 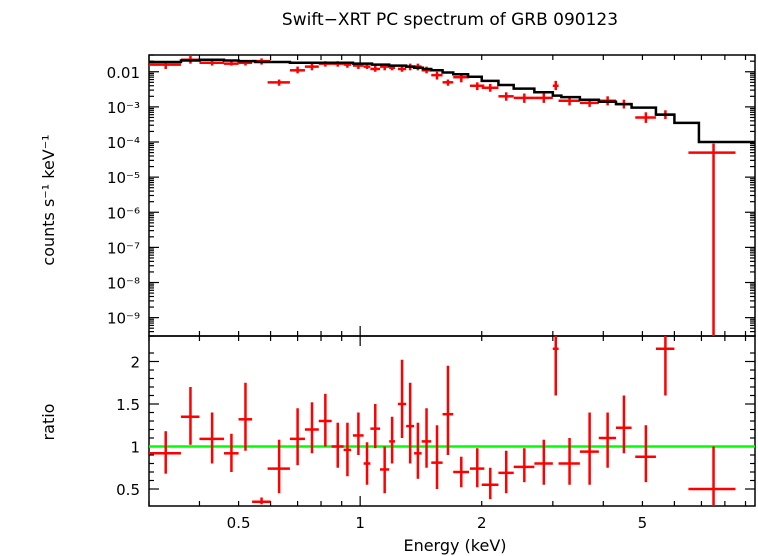 What do you see at coordinates (123, 73) in the screenshot?
I see `y-tick-label: 0.01` at bounding box center [123, 73].